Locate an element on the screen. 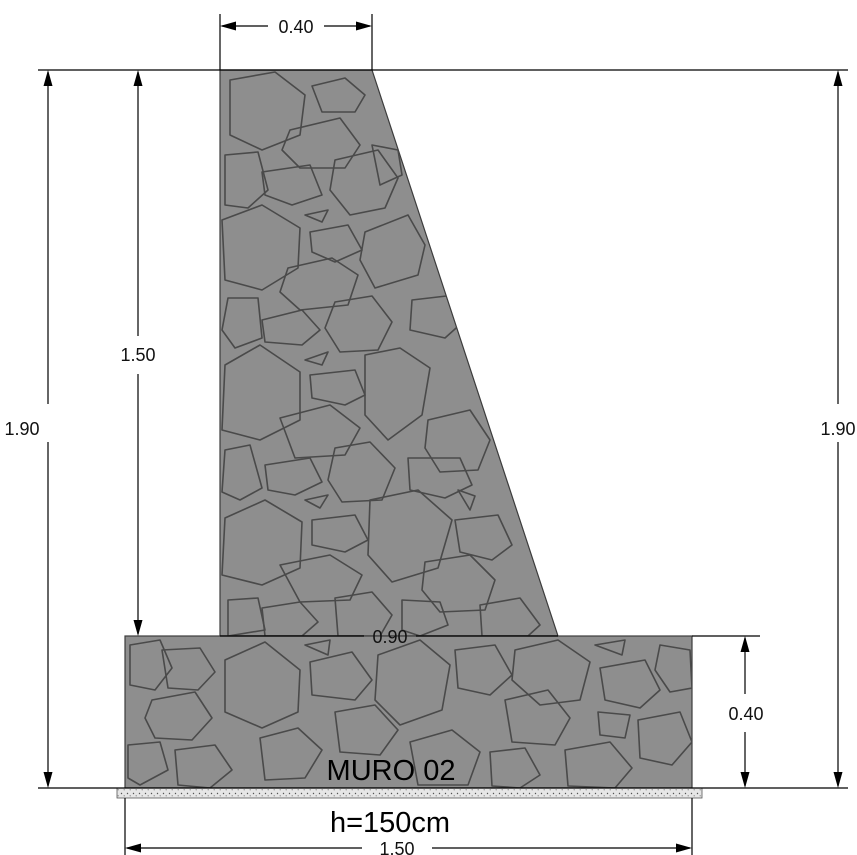 This screenshot has width=857, height=855. dim-label-total-right: 1.90 is located at coordinates (837, 429).